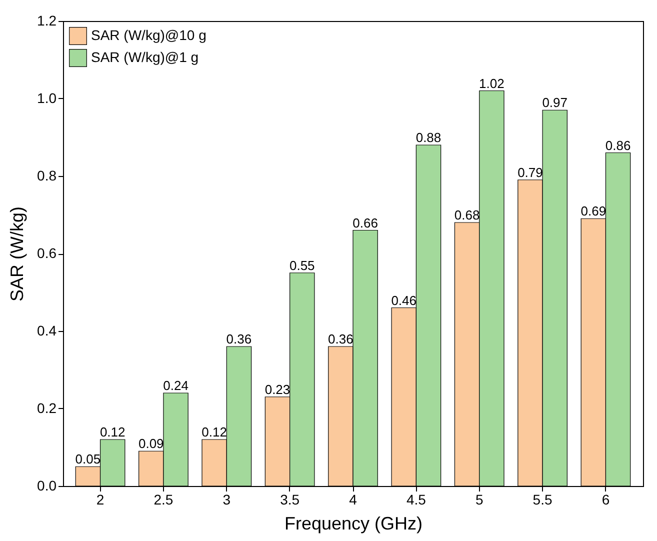  What do you see at coordinates (47, 20) in the screenshot?
I see `y-tick-label: 1.2` at bounding box center [47, 20].